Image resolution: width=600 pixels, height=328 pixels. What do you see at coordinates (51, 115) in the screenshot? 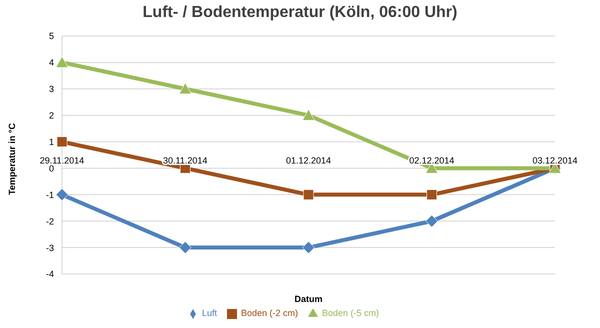
I see `y-tick-label: 2` at bounding box center [51, 115].